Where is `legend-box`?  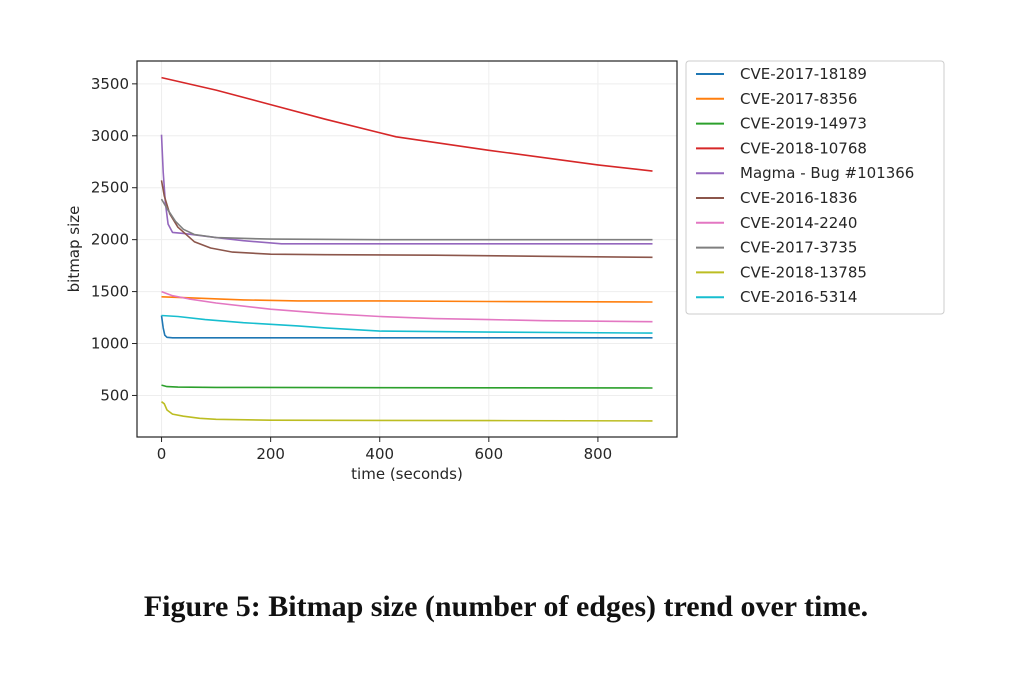 legend-box is located at coordinates (815, 187).